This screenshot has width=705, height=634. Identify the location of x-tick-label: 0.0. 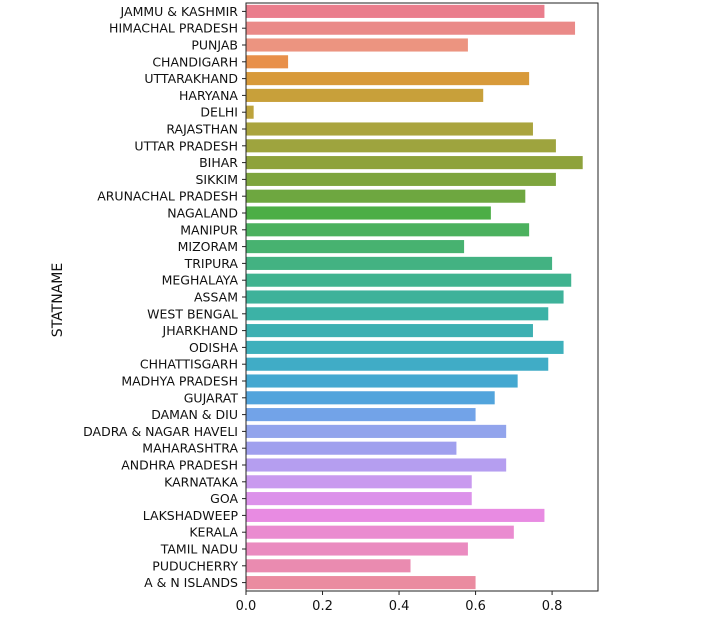
(246, 606).